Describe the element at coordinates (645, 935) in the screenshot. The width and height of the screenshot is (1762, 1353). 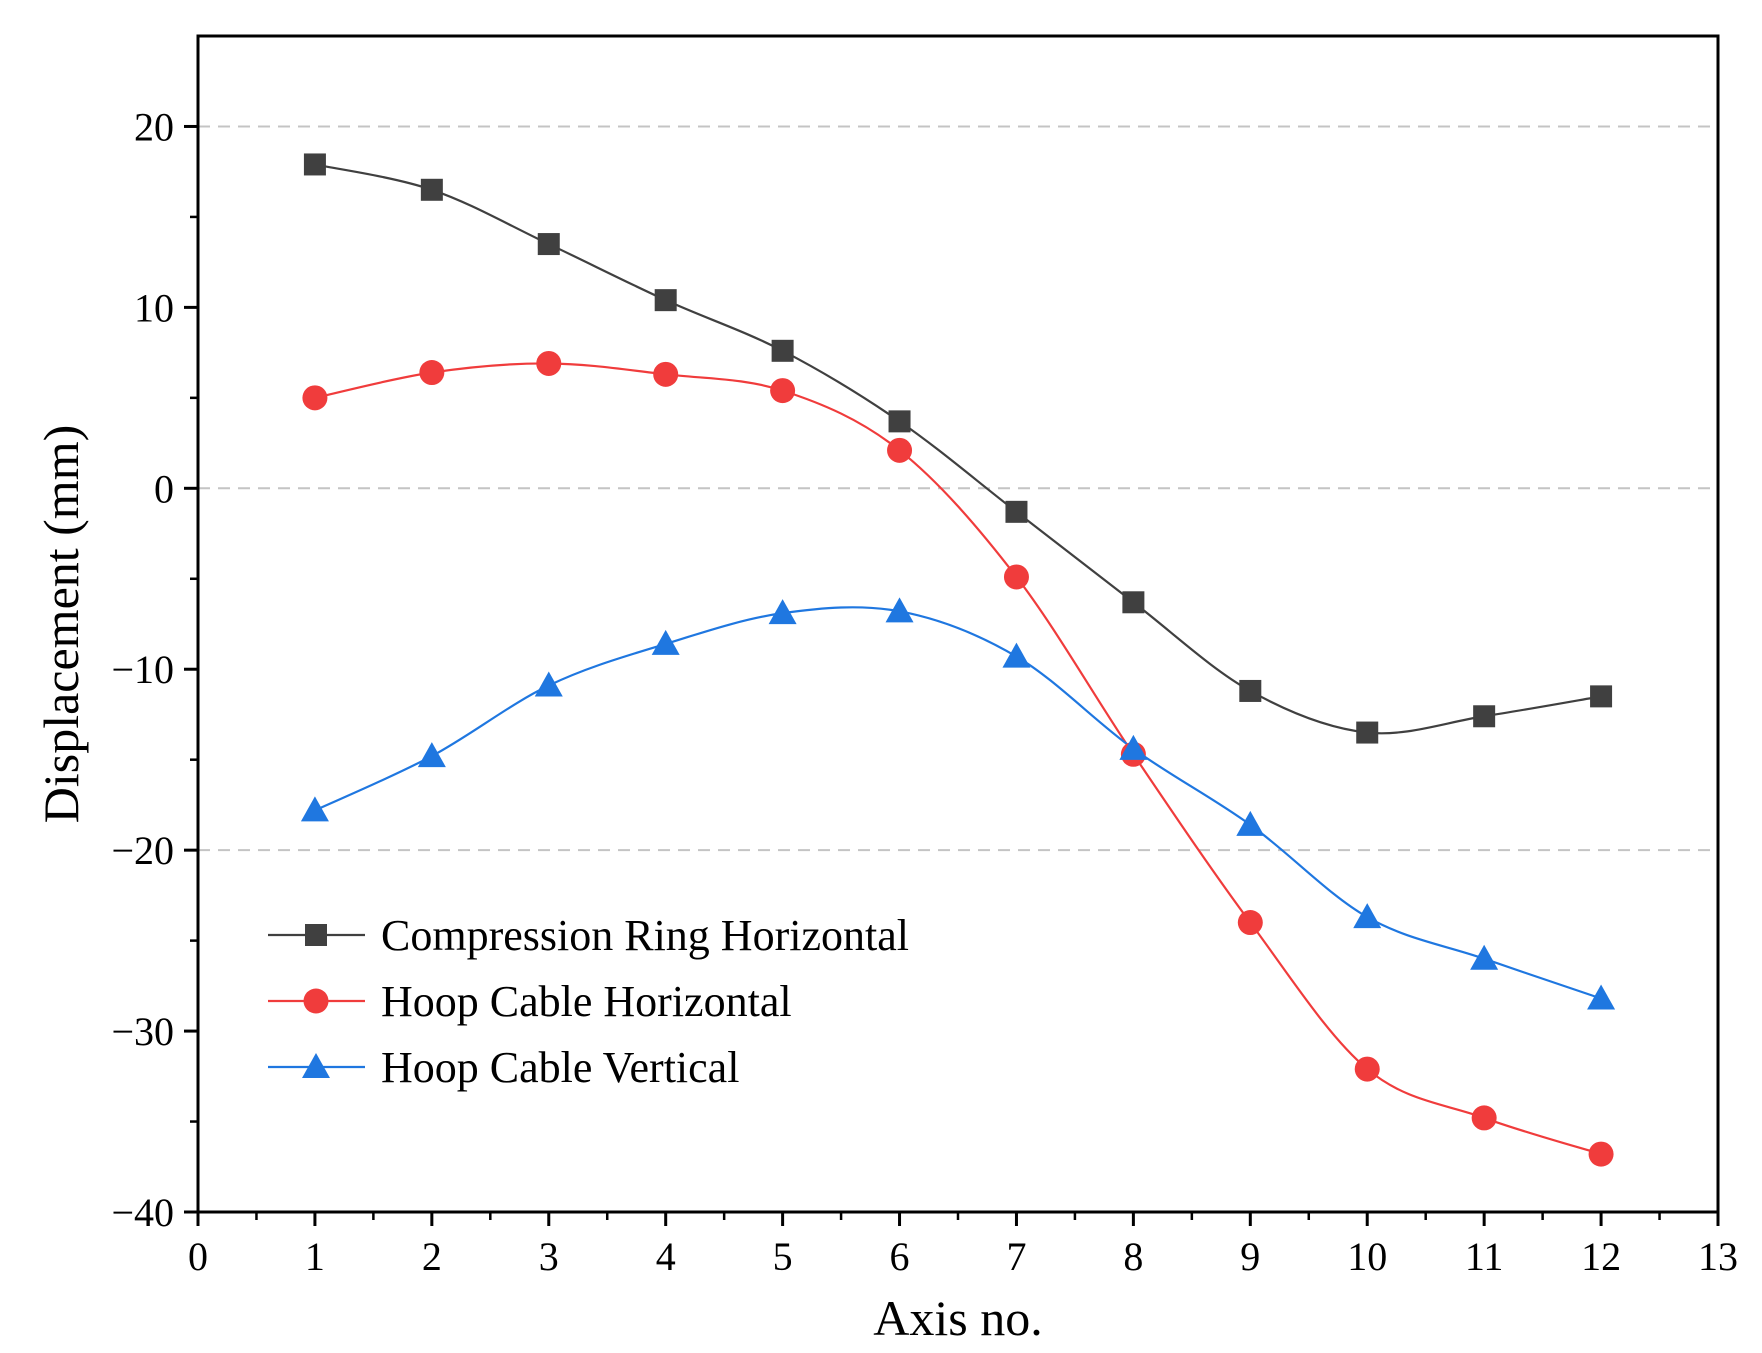
I see `legend-label: Compression Ring Horizontal` at that location.